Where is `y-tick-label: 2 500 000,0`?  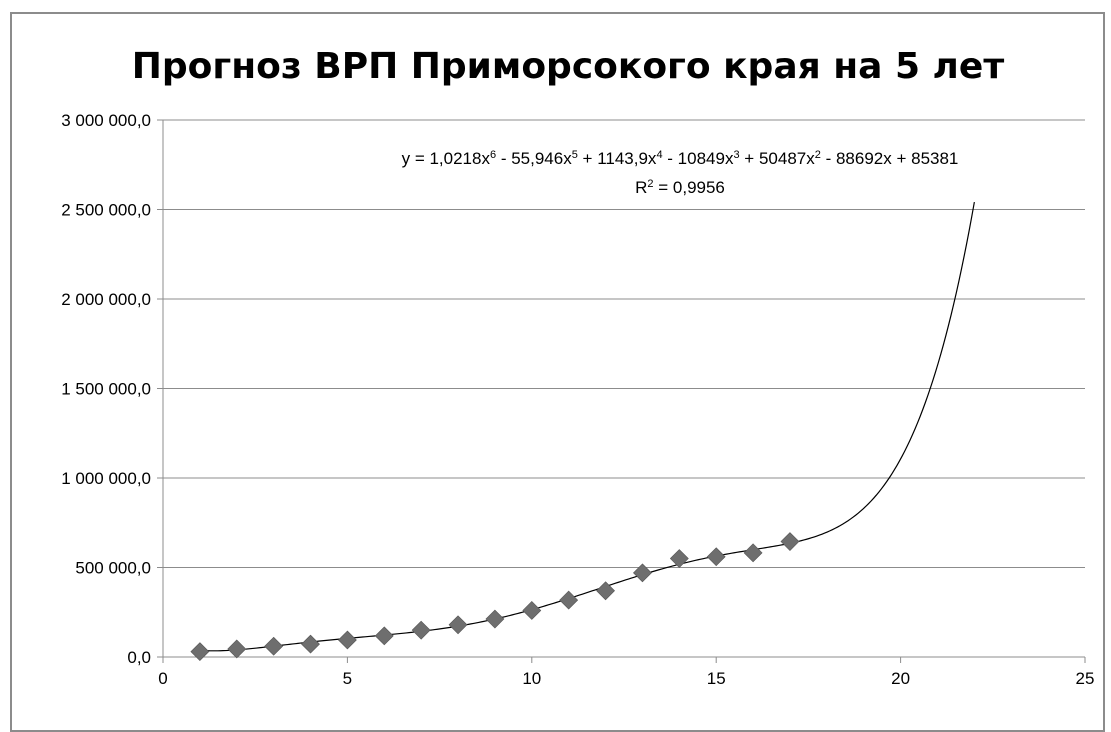
y-tick-label: 2 500 000,0 is located at coordinates (106, 210).